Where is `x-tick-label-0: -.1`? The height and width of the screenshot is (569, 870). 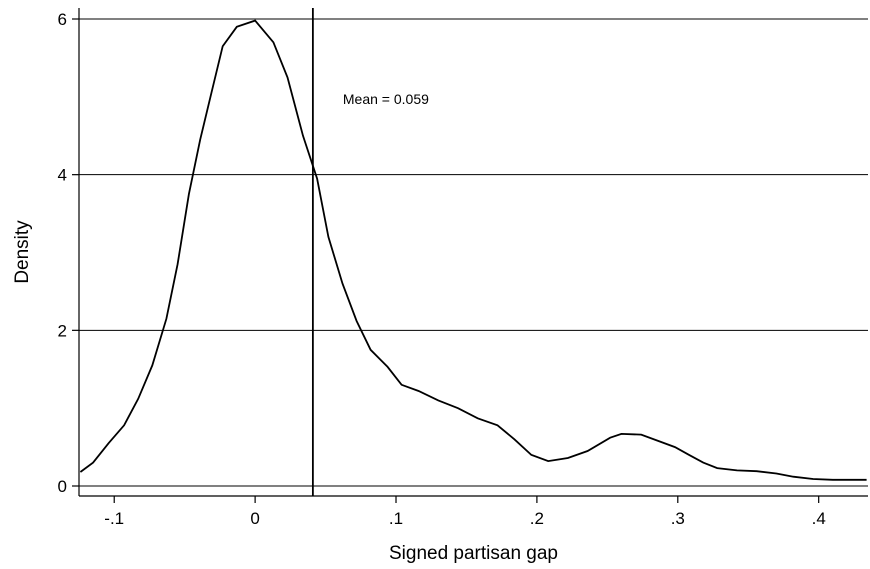
x-tick-label-0: -.1 is located at coordinates (114, 518).